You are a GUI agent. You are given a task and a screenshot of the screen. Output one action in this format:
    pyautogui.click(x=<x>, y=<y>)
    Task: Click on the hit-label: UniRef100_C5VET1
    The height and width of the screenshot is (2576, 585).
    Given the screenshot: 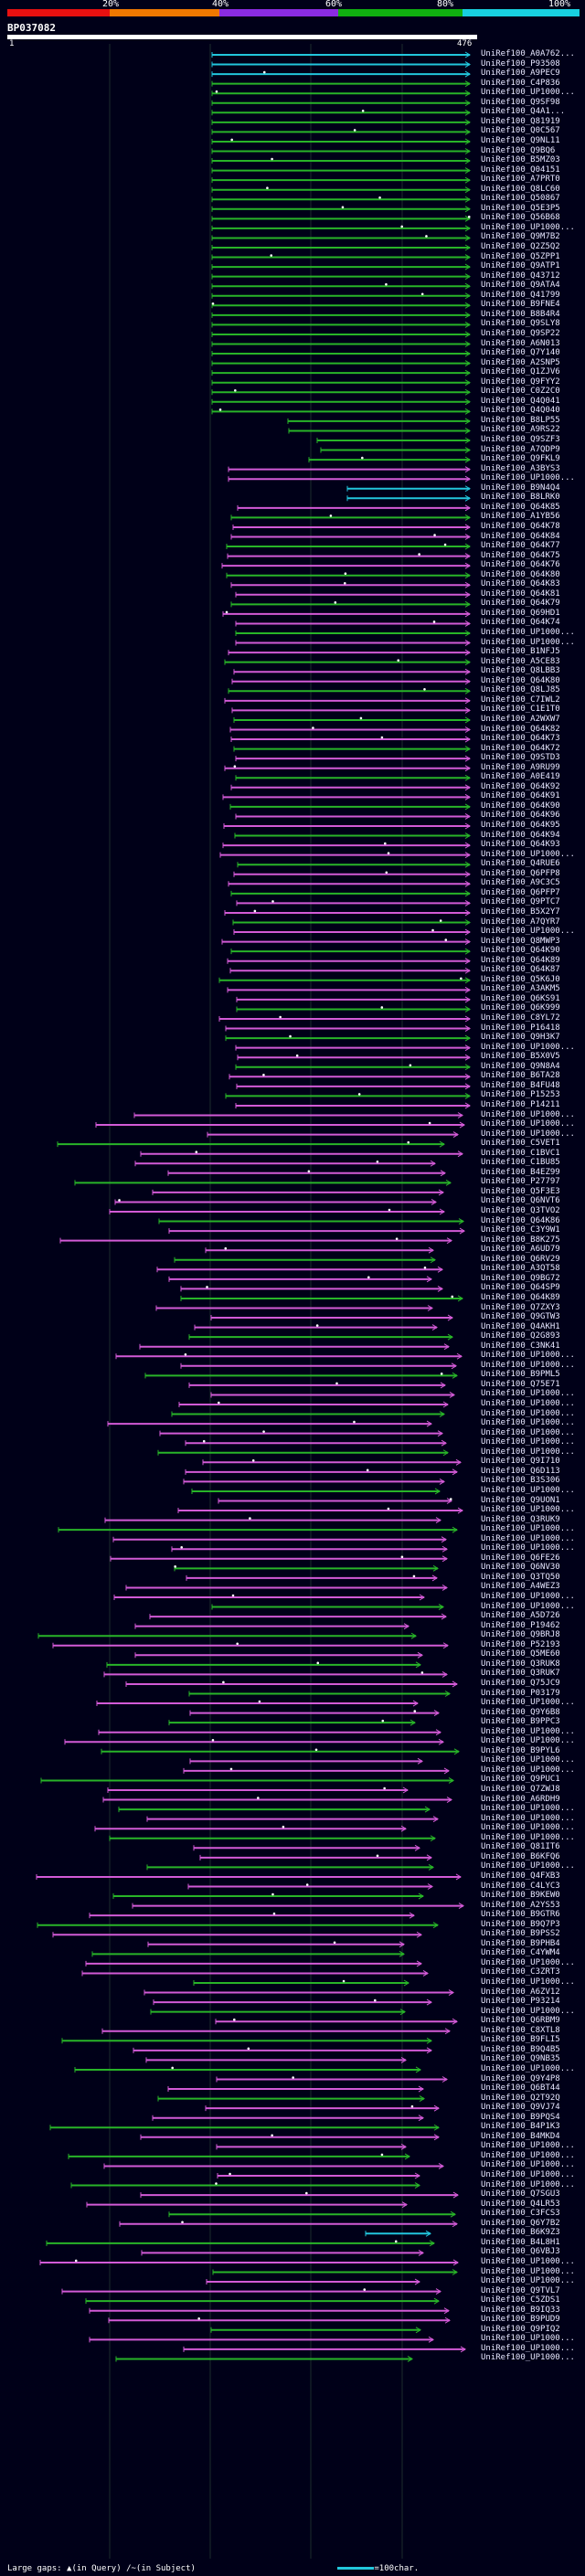 What is the action you would take?
    pyautogui.click(x=520, y=1144)
    